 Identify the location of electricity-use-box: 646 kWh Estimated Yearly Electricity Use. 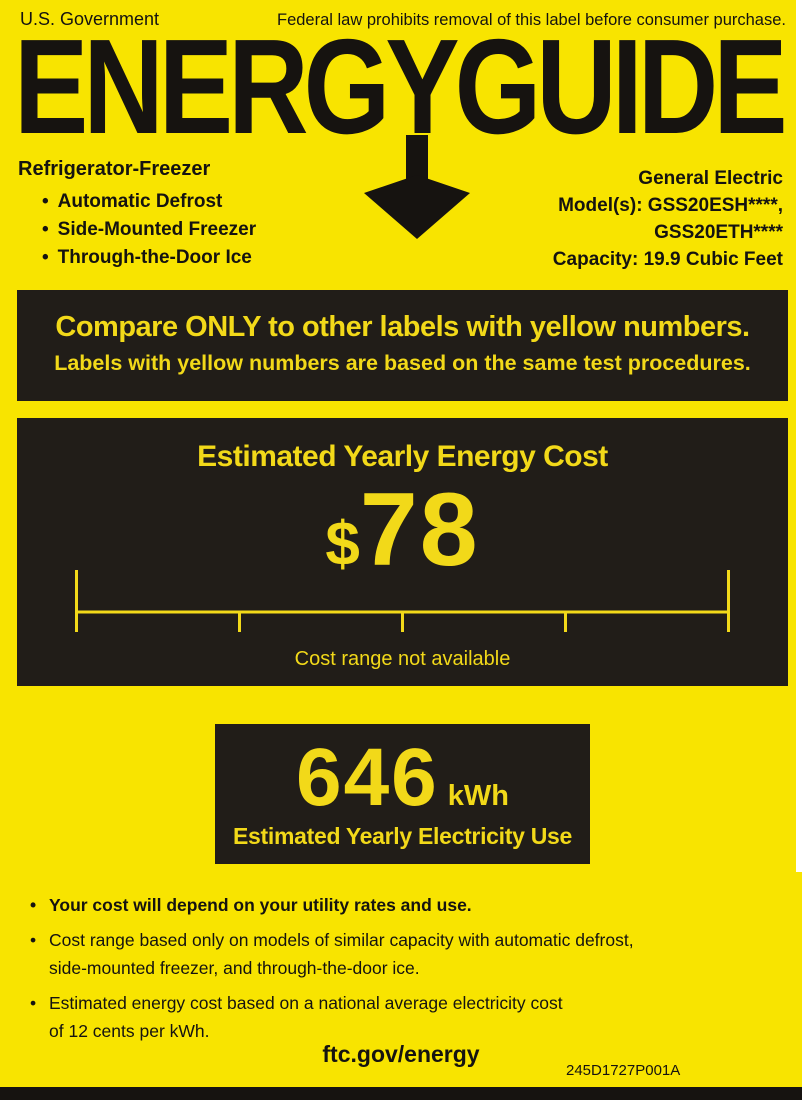
(402, 794).